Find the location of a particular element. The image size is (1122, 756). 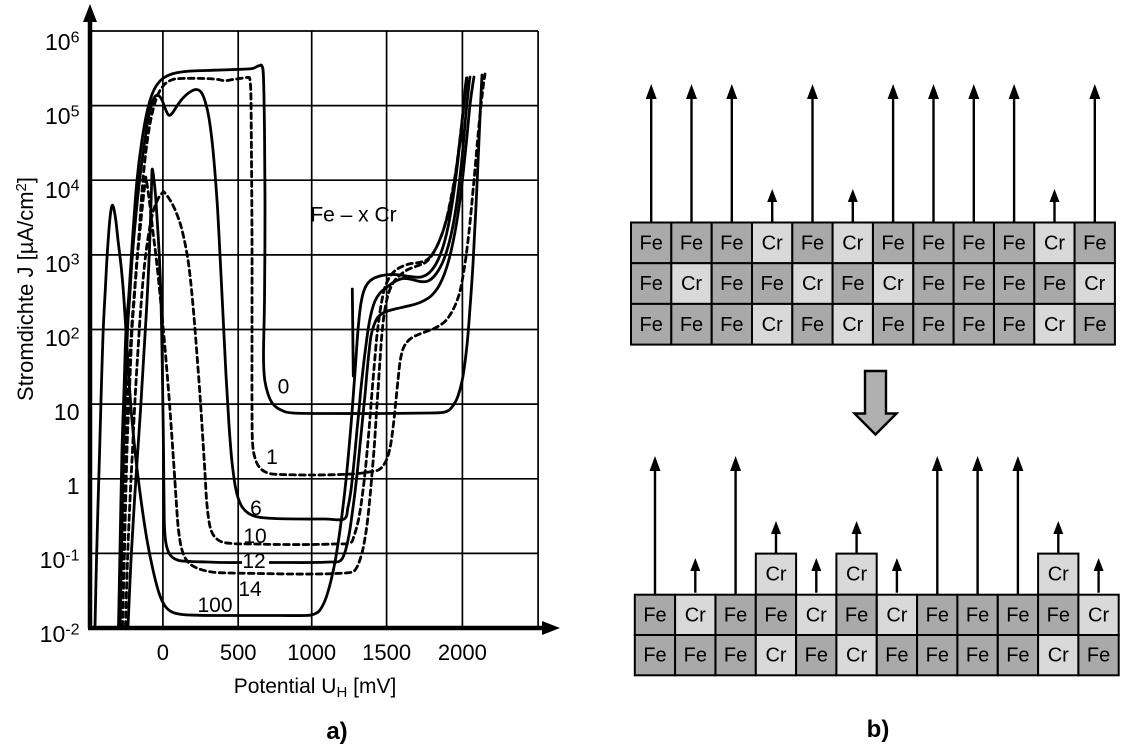

svg-text: 14 is located at coordinates (250, 589).